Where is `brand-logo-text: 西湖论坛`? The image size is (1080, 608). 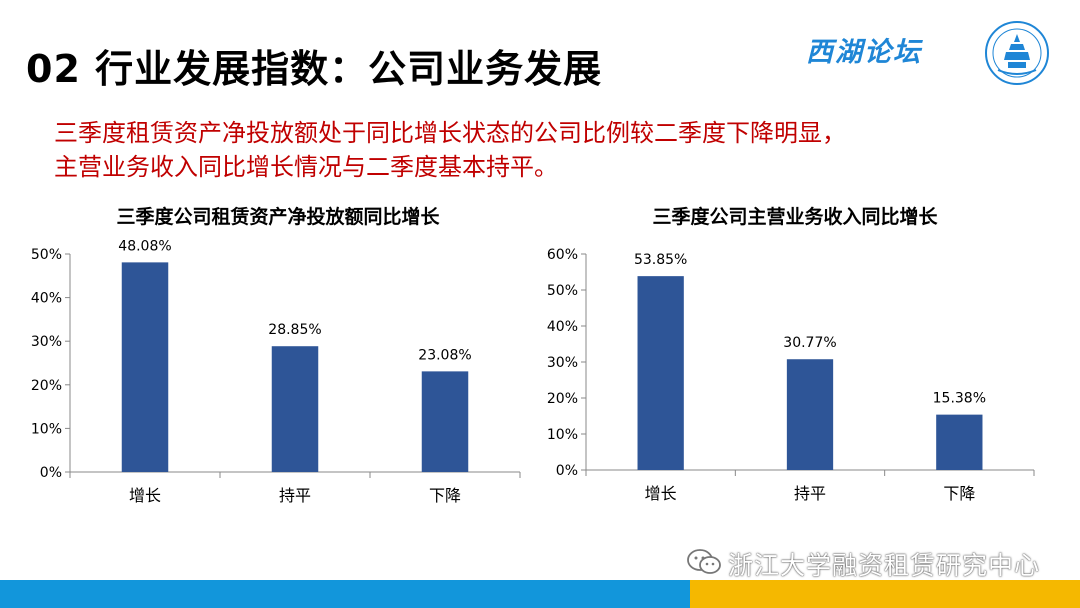
brand-logo-text: 西湖论坛 is located at coordinates (864, 52).